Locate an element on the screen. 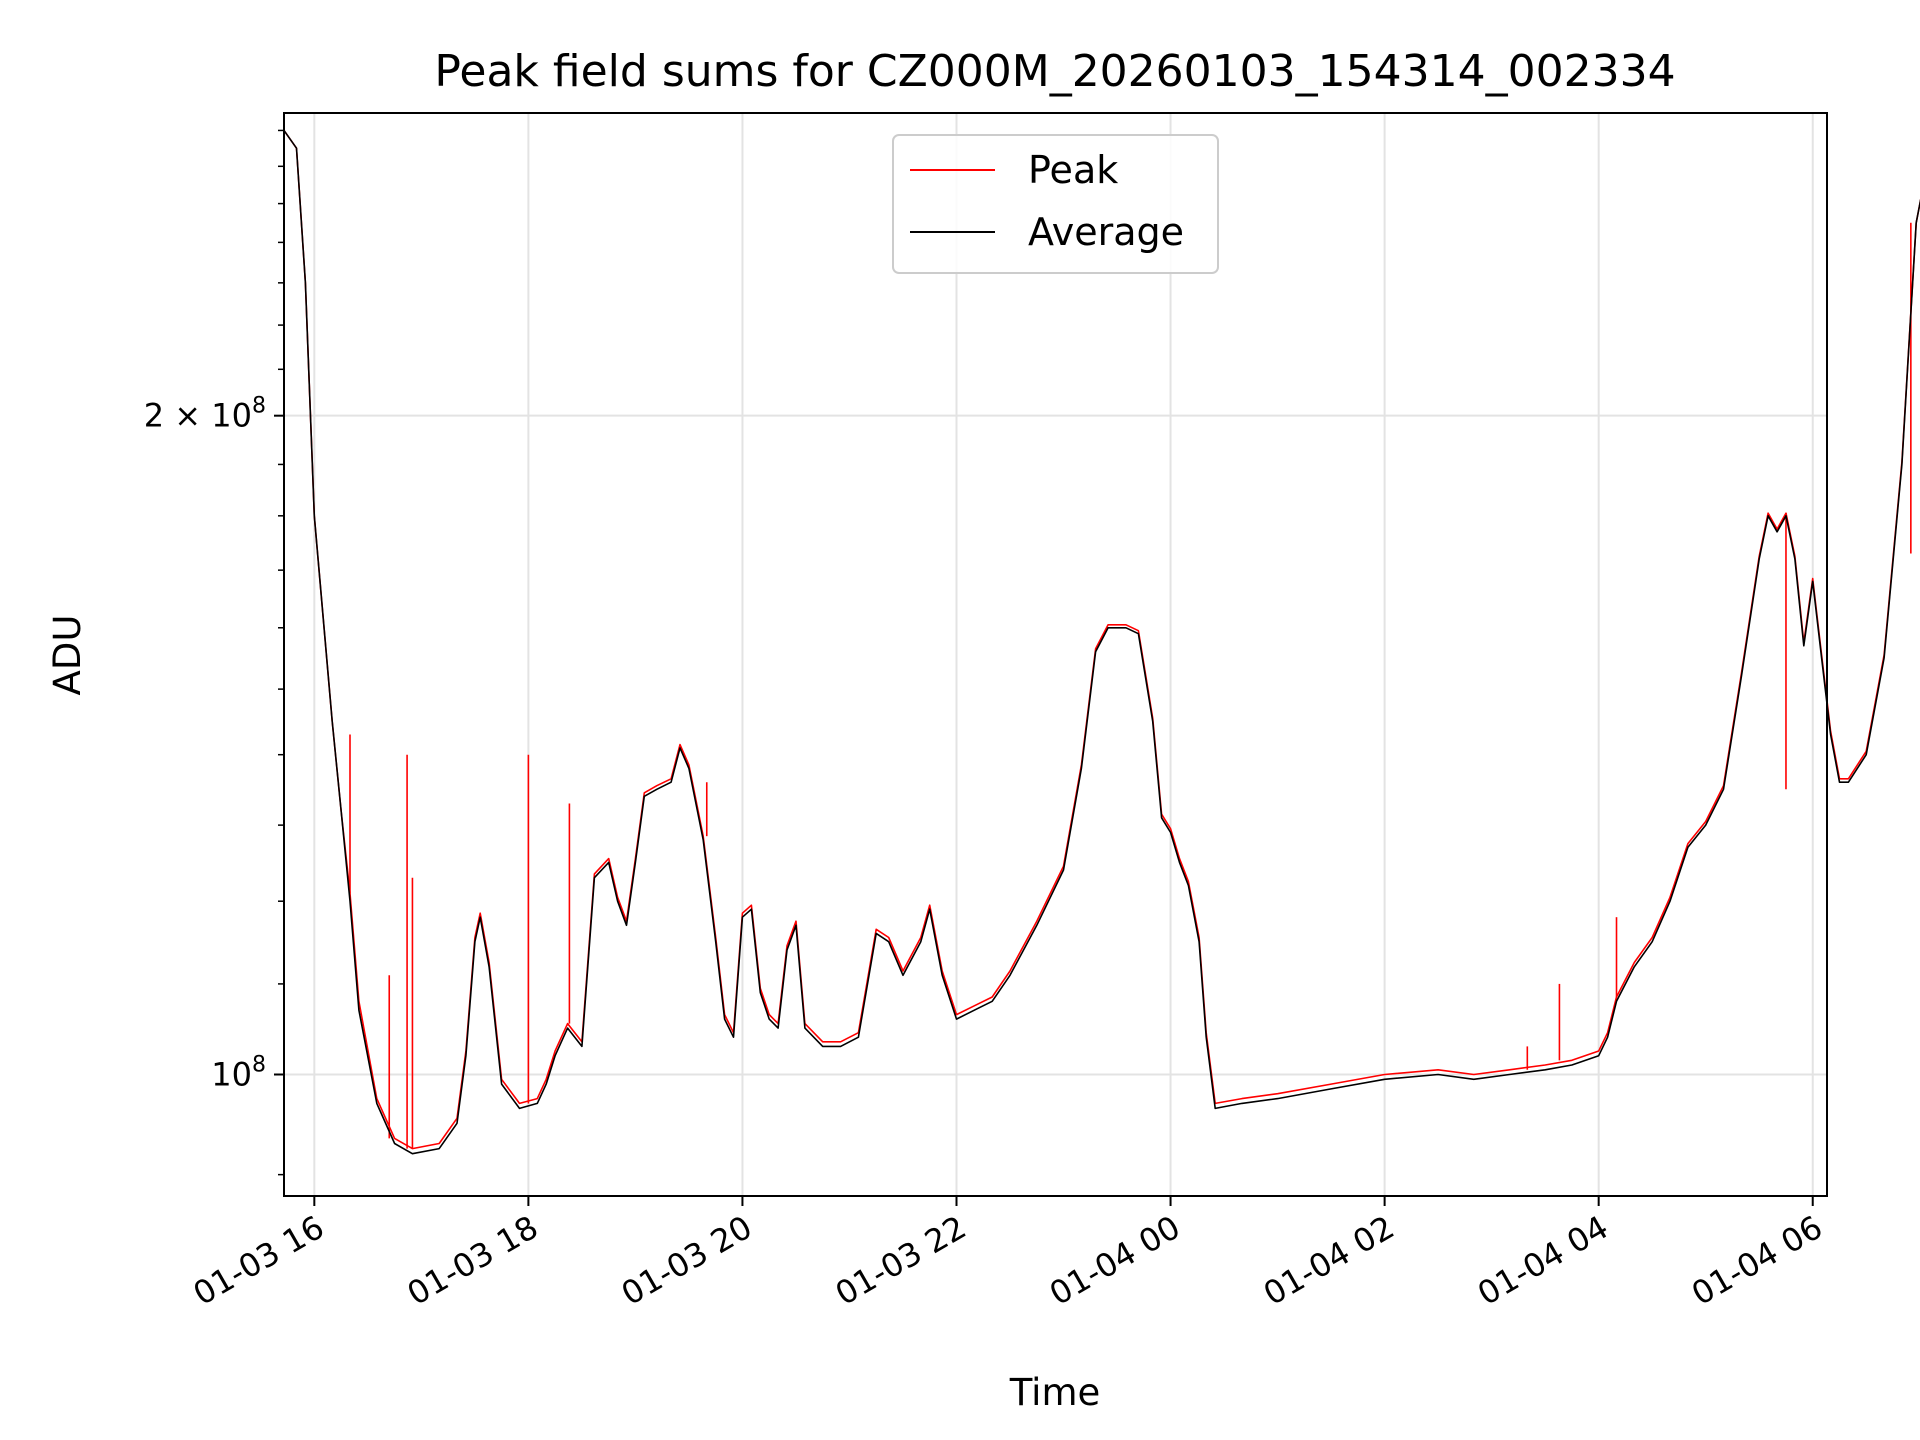 The width and height of the screenshot is (1920, 1440). x-axis-label: Time is located at coordinates (1055, 1392).